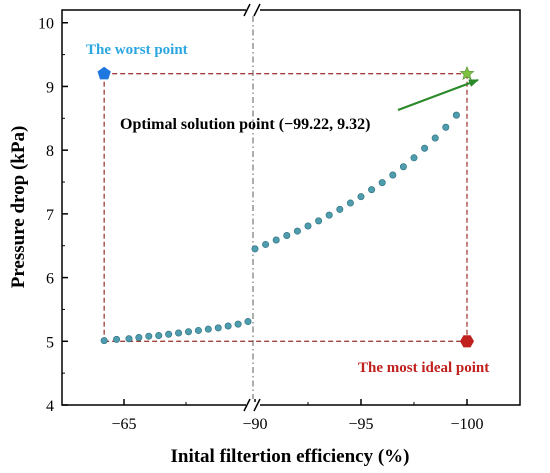 Image resolution: width=550 pixels, height=473 pixels. Describe the element at coordinates (245, 124) in the screenshot. I see `optimal-point-label: Optimal solution point (−99.22, 9.32)` at that location.